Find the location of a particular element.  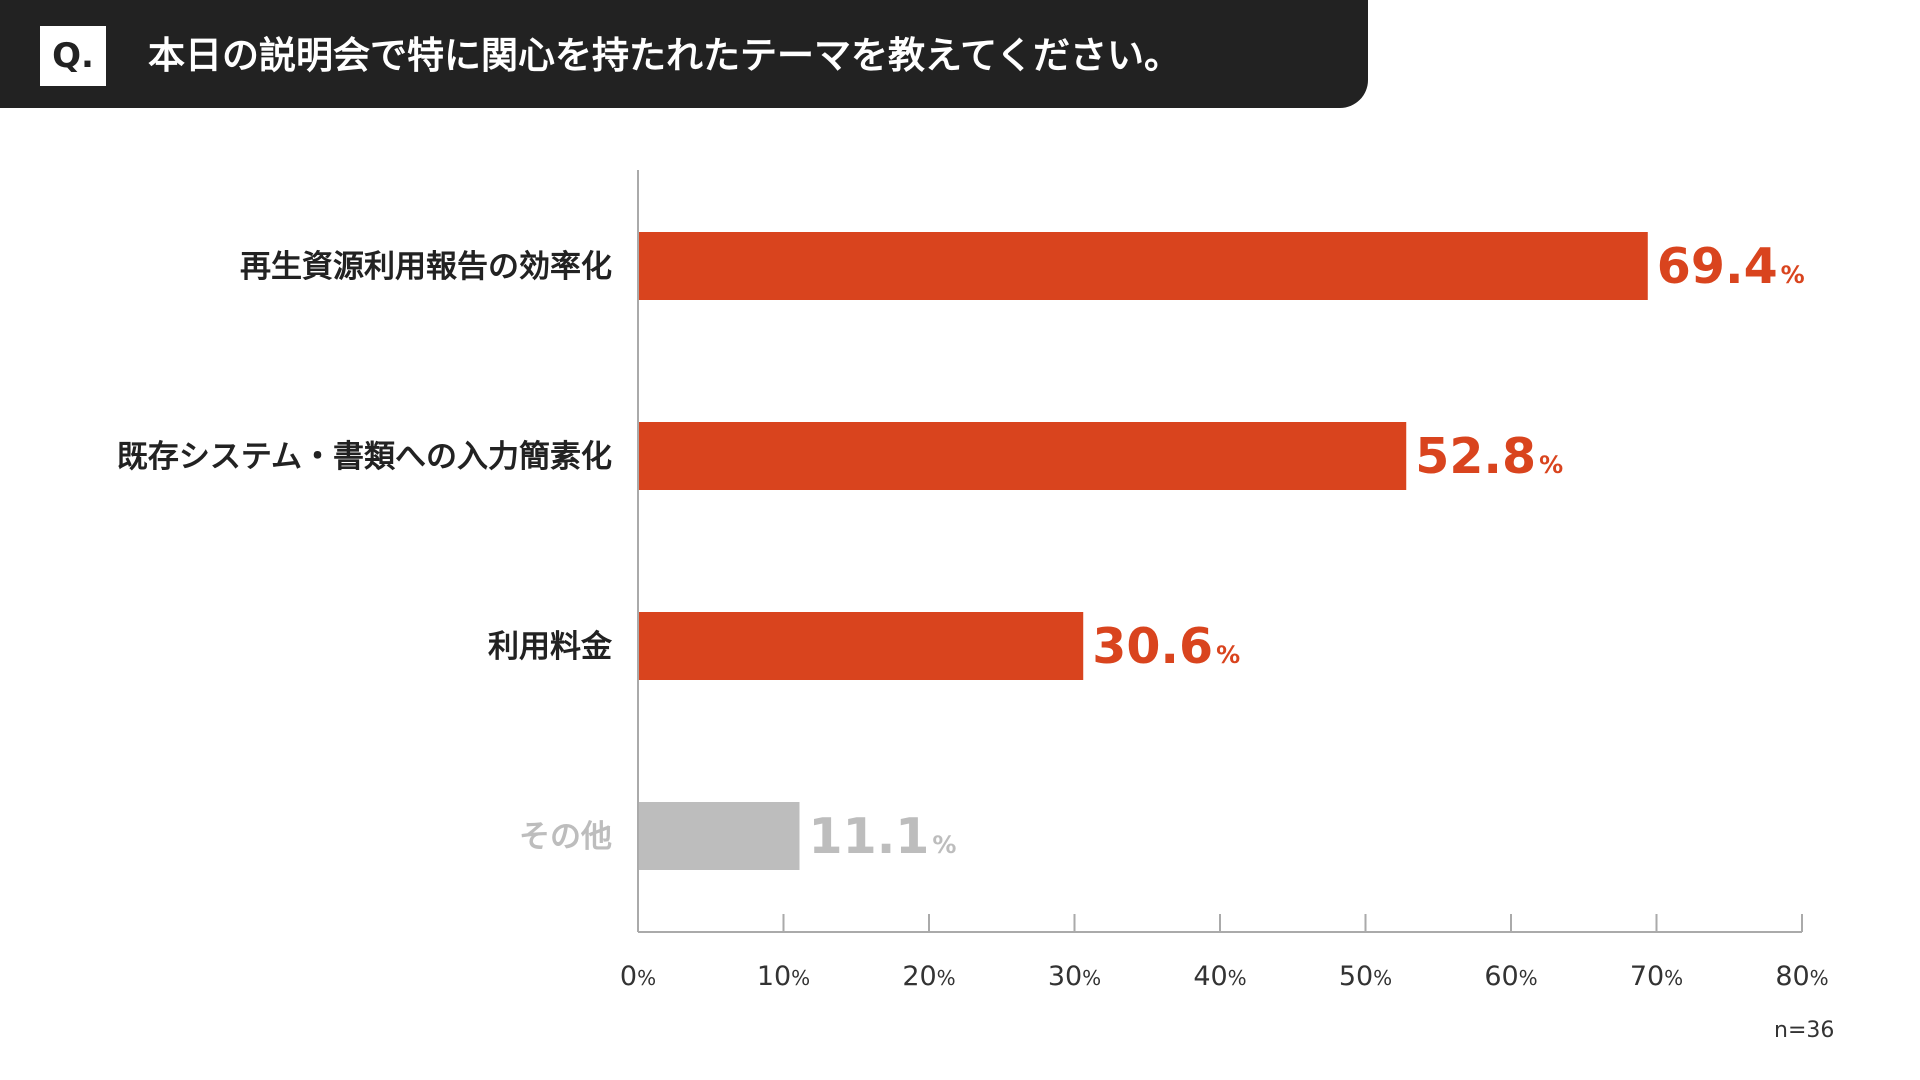

x-tick-label: 60% is located at coordinates (1510, 976).